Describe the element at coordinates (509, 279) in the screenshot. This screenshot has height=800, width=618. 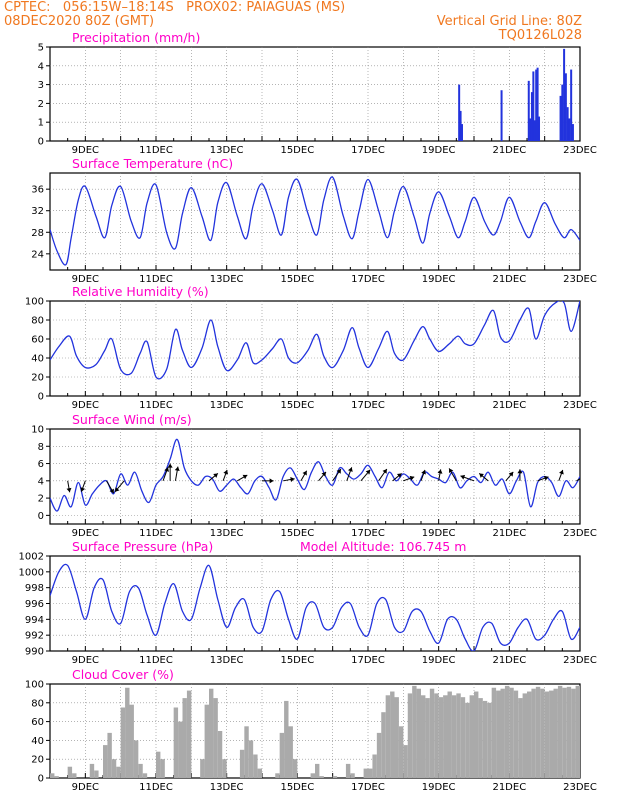
I see `temp-xtick-label: 21DEC` at that location.